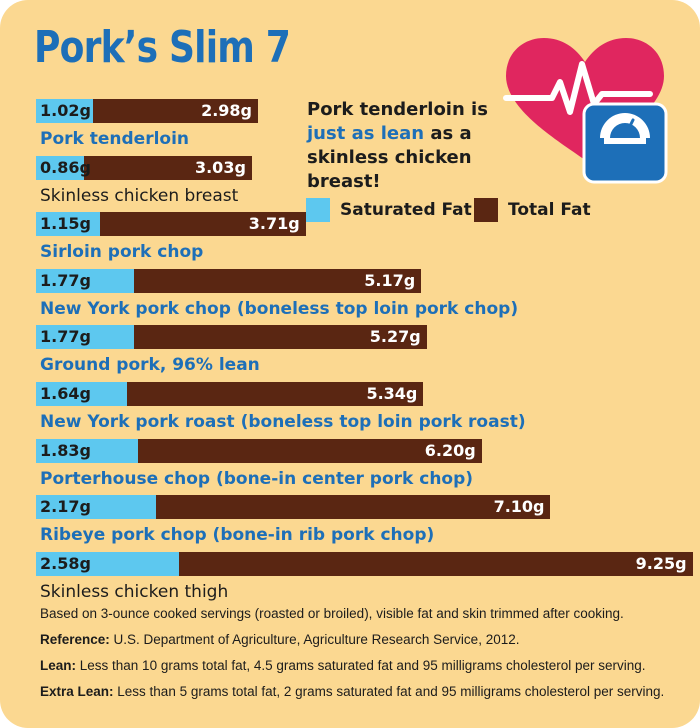 The height and width of the screenshot is (728, 700). Describe the element at coordinates (549, 210) in the screenshot. I see `legend-label-total: Total Fat` at that location.